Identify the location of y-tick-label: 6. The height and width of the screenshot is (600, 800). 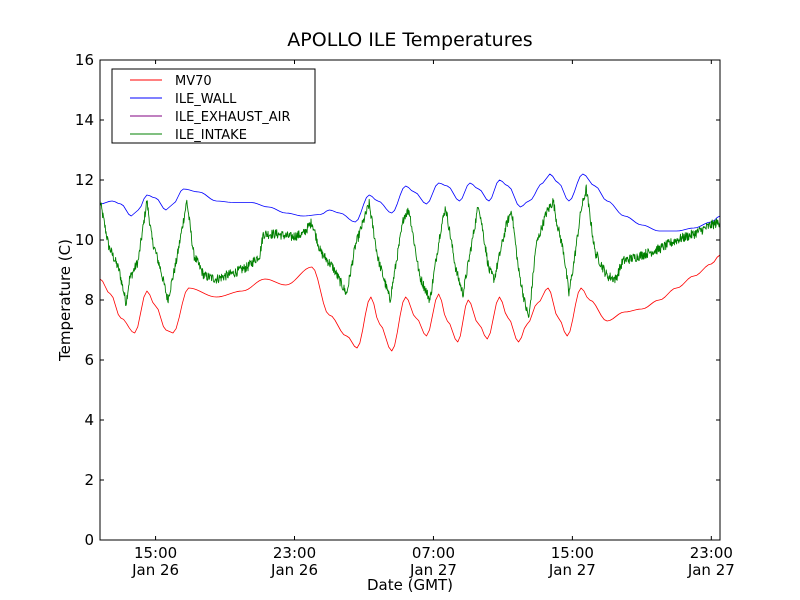
(89, 360).